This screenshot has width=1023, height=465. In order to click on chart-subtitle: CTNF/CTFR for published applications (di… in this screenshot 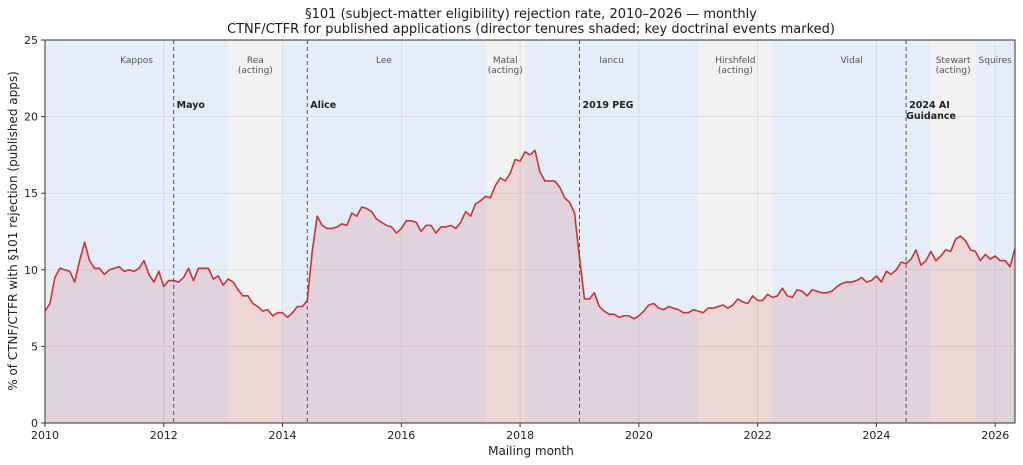, I will do `click(531, 29)`.